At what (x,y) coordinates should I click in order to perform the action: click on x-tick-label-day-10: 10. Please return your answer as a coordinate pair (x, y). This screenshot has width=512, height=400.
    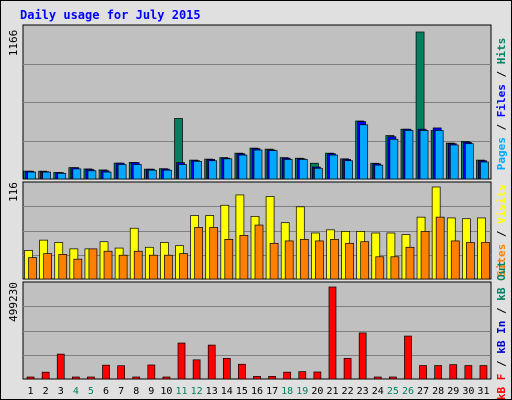
    Looking at the image, I should click on (166, 391).